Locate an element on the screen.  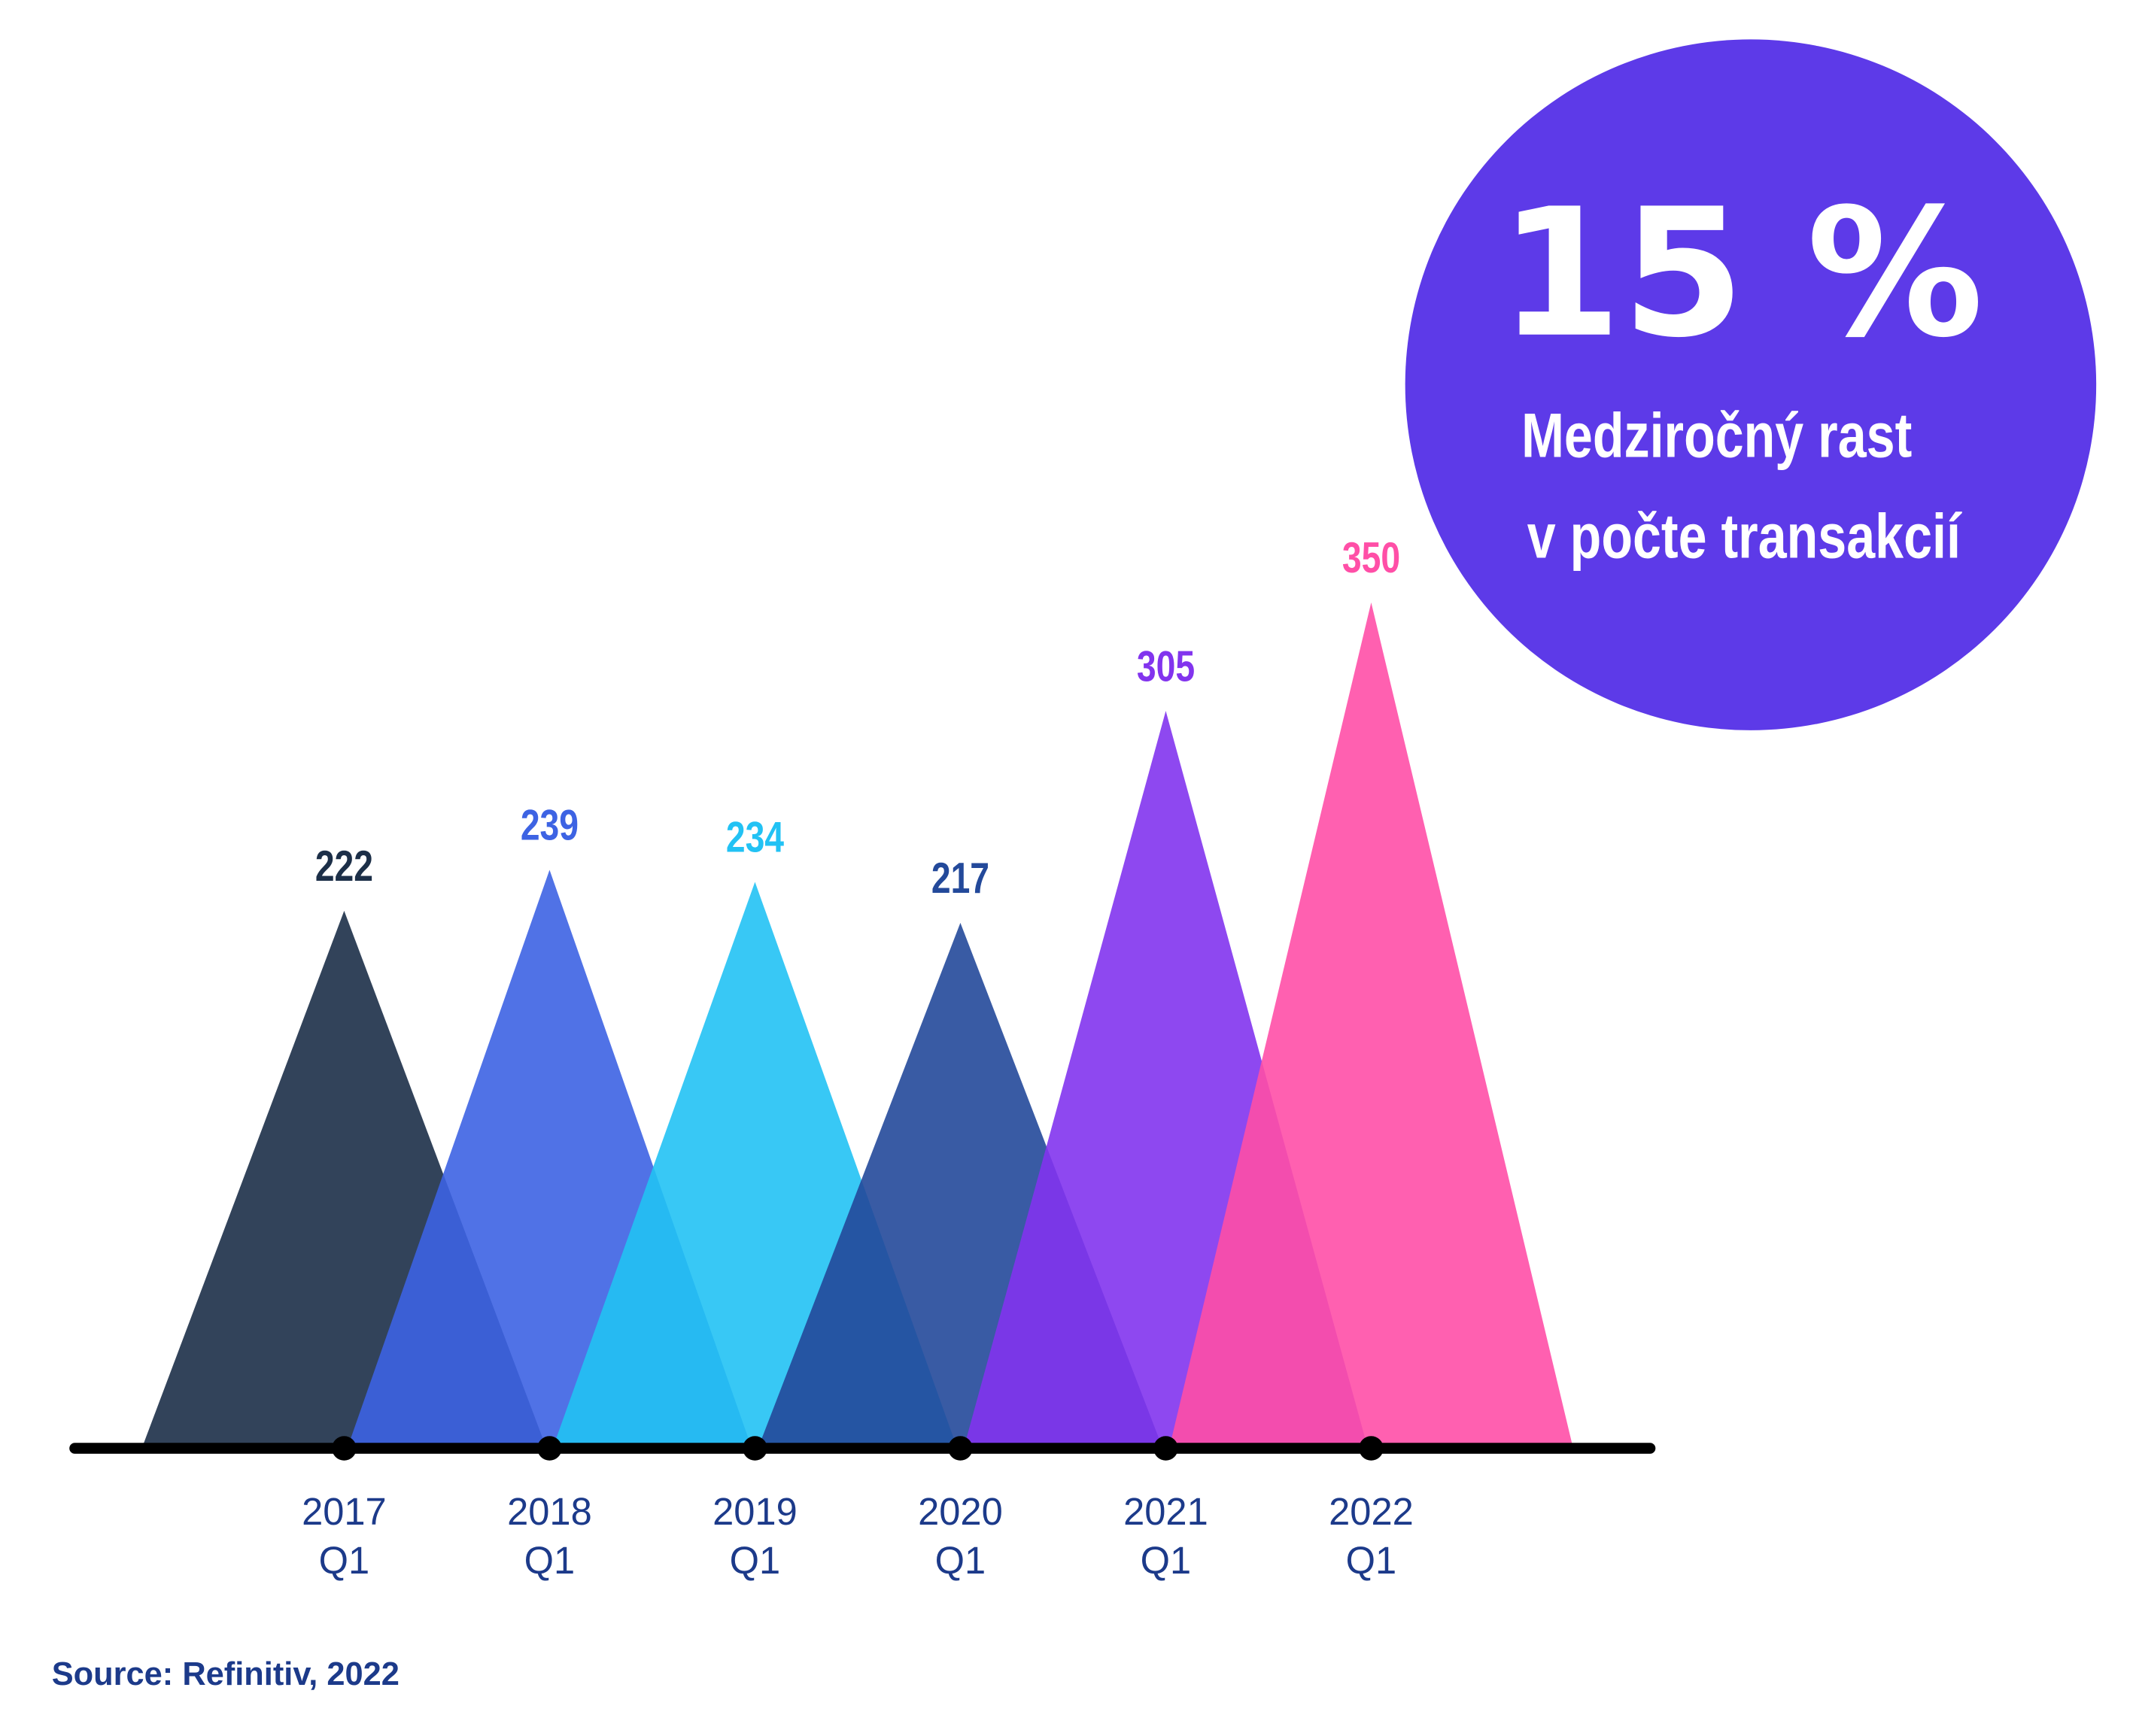
value-label: 239 is located at coordinates (550, 826).